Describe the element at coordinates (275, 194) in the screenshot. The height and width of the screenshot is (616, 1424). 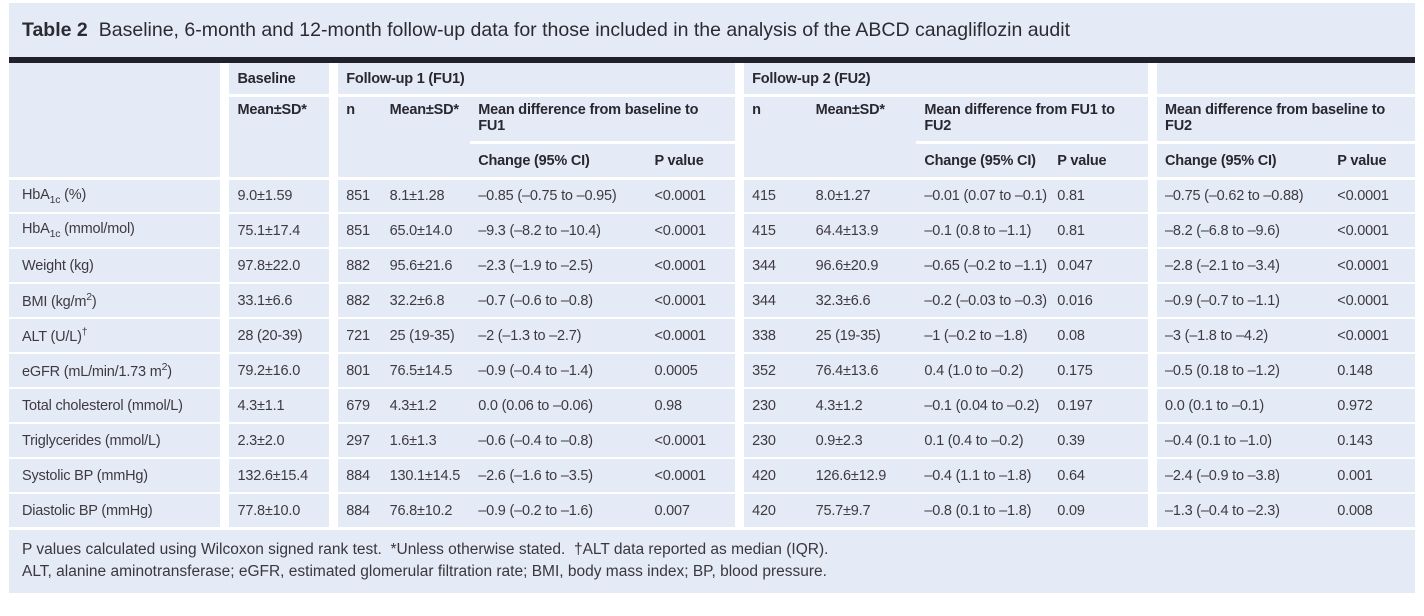
I see `table-cell: 9.0±1.59` at that location.